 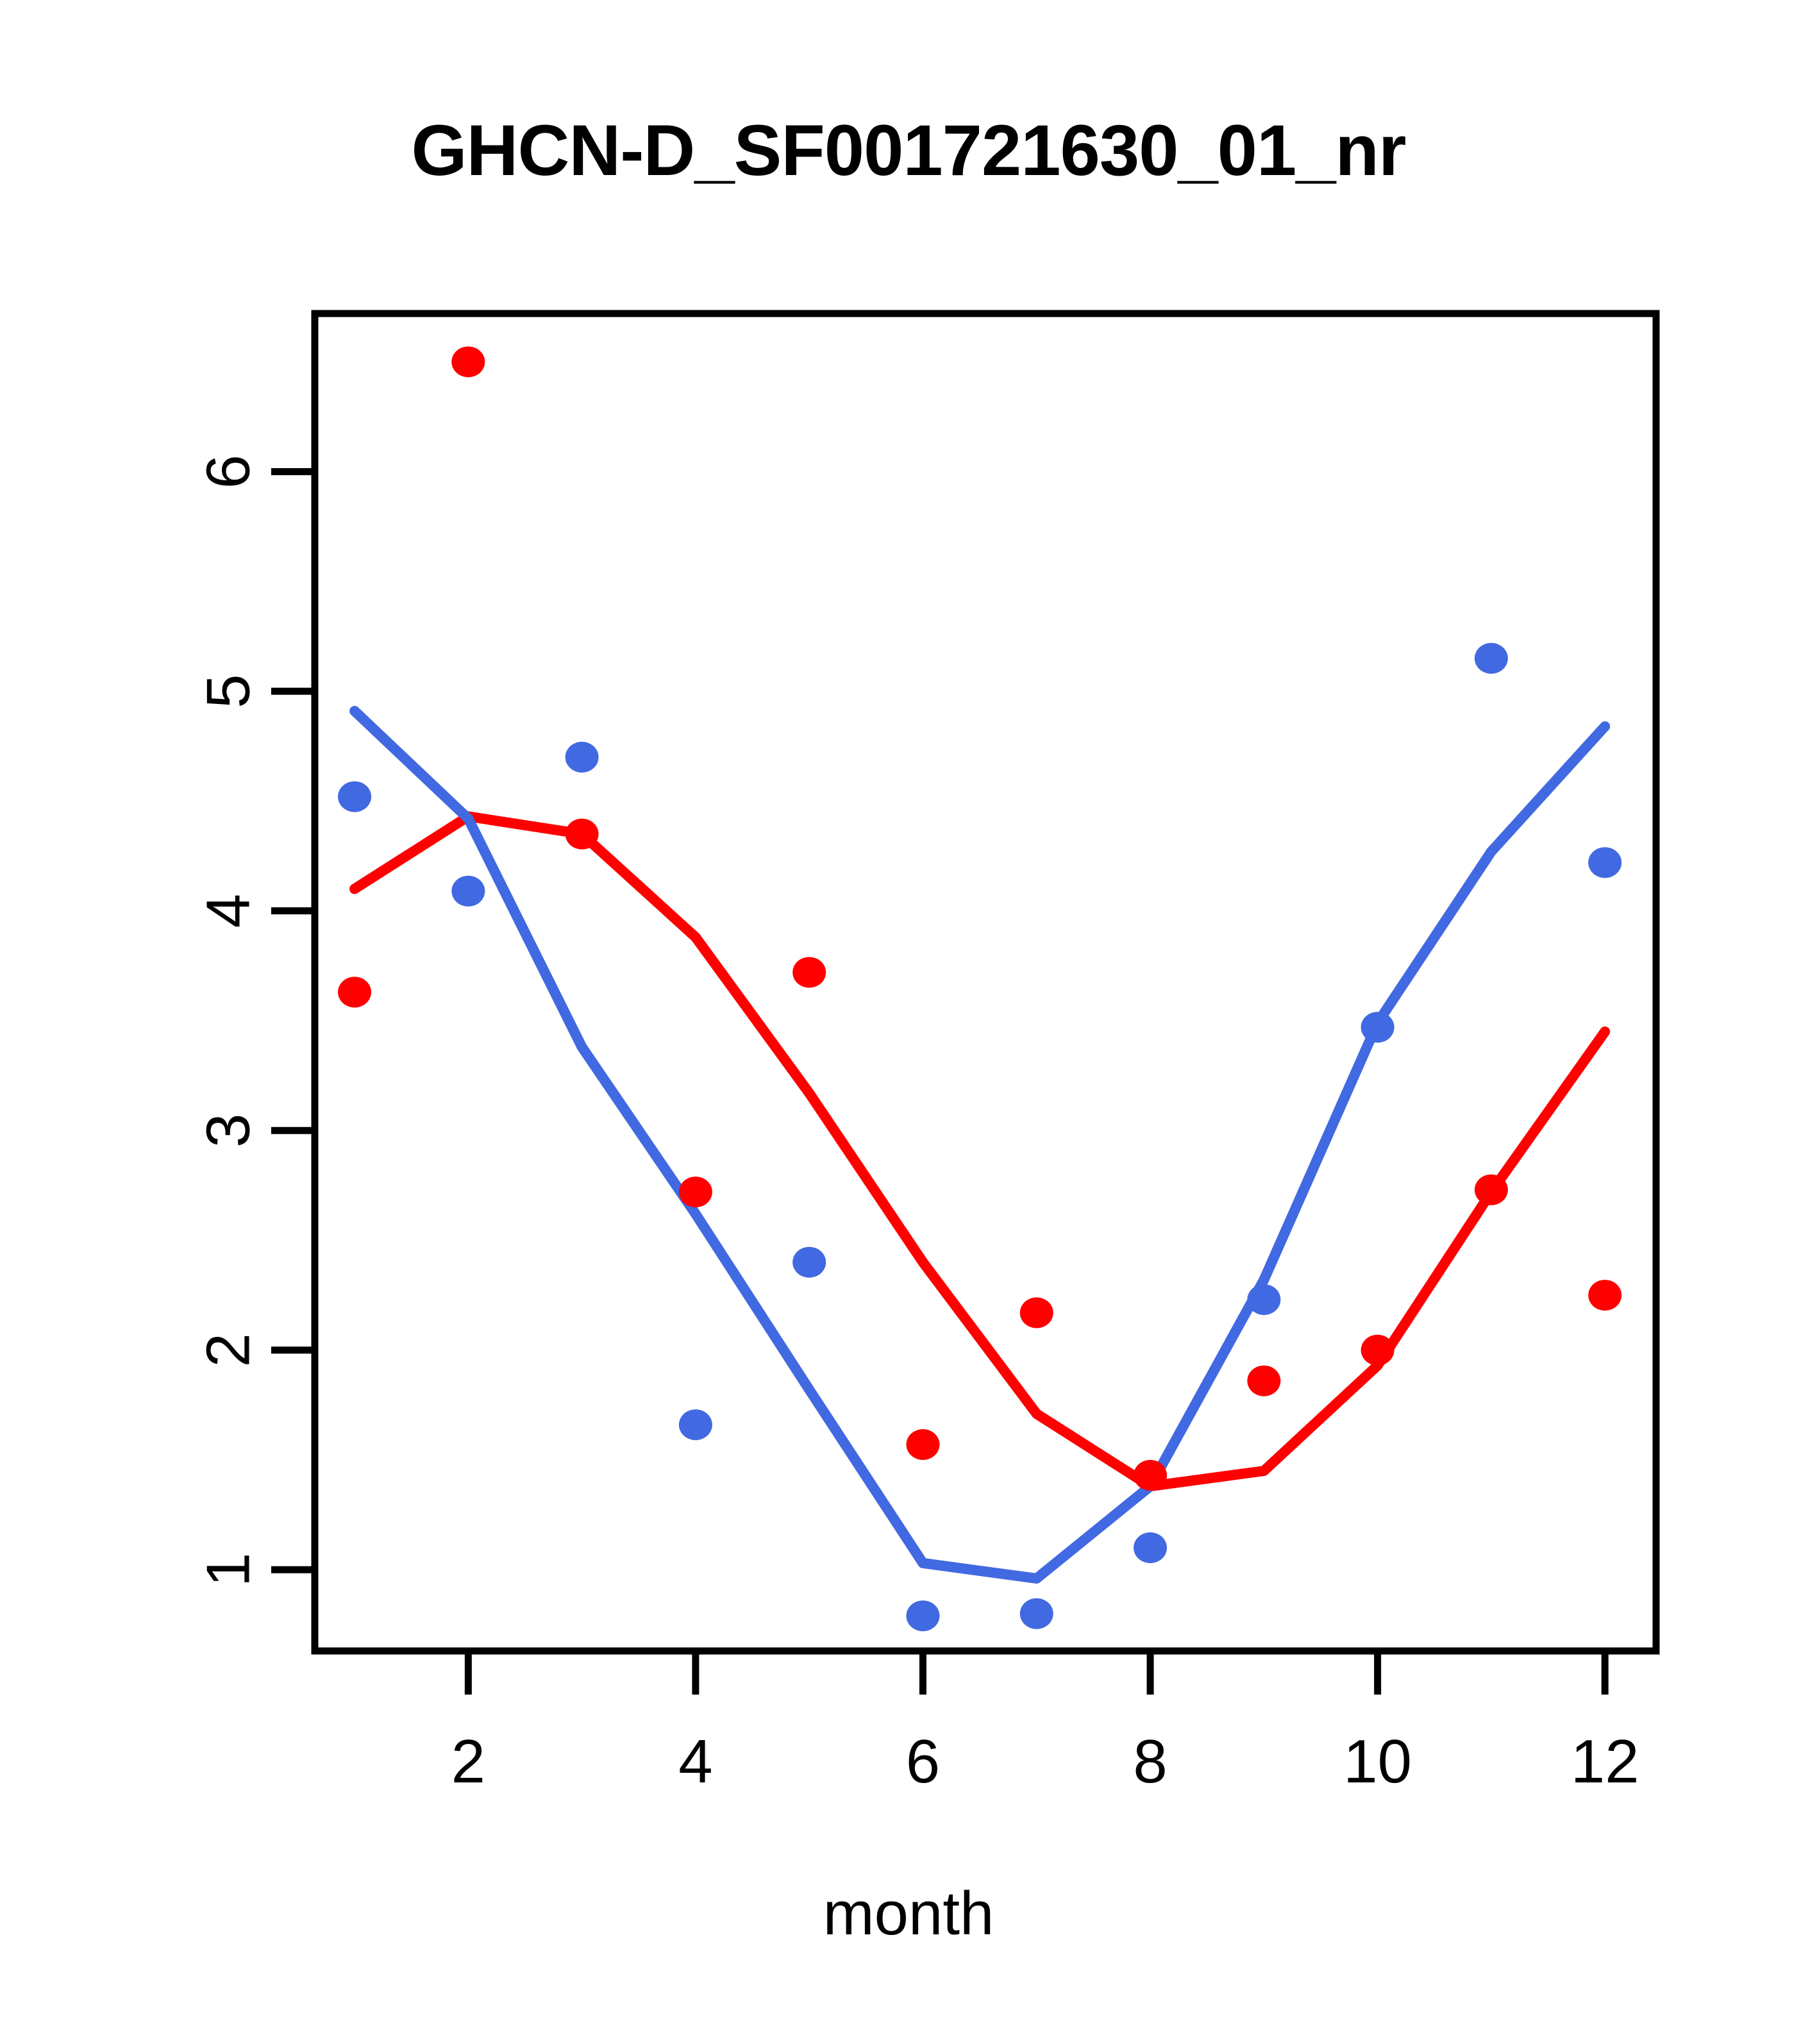 What do you see at coordinates (228, 1570) in the screenshot?
I see `y-tick-label: 1` at bounding box center [228, 1570].